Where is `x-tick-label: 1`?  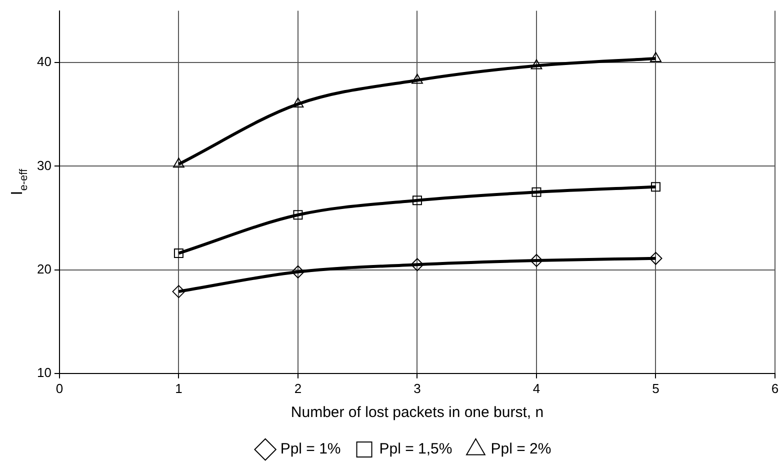
x-tick-label: 1 is located at coordinates (178, 388).